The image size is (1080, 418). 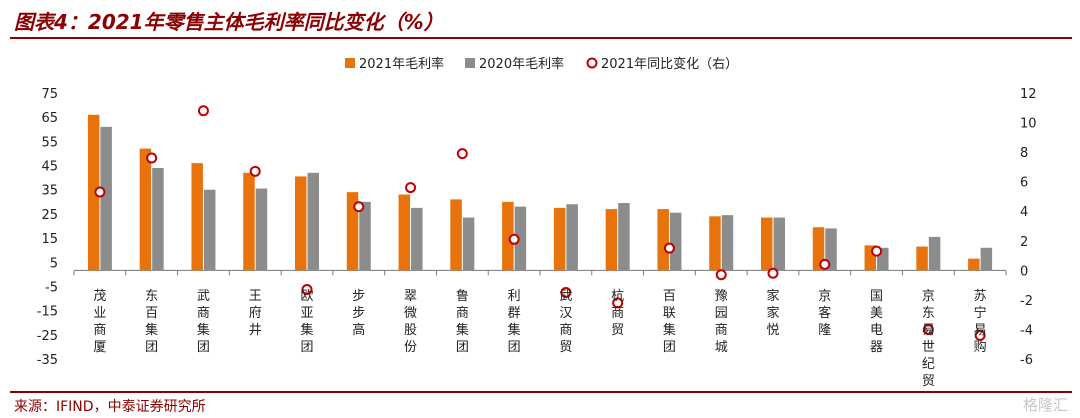 What do you see at coordinates (980, 321) in the screenshot?
I see `category-label: 苏宁易购` at bounding box center [980, 321].